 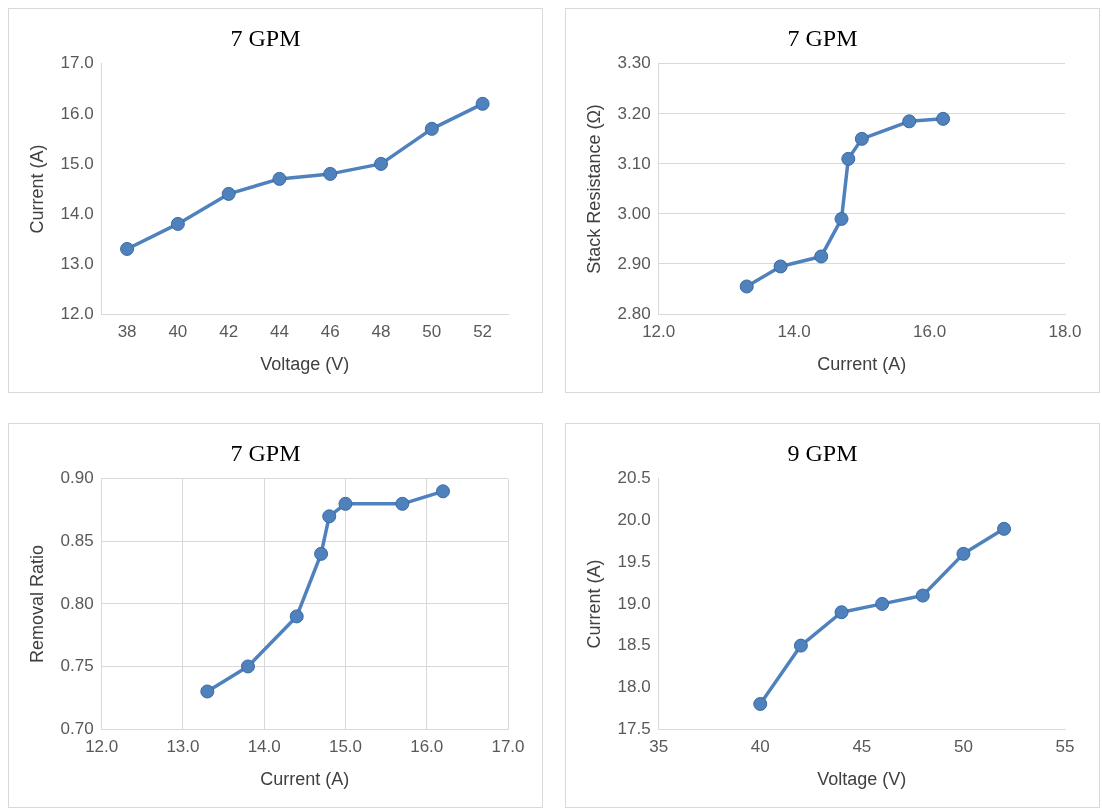 I want to click on x-tick-label: 44, so click(x=279, y=331).